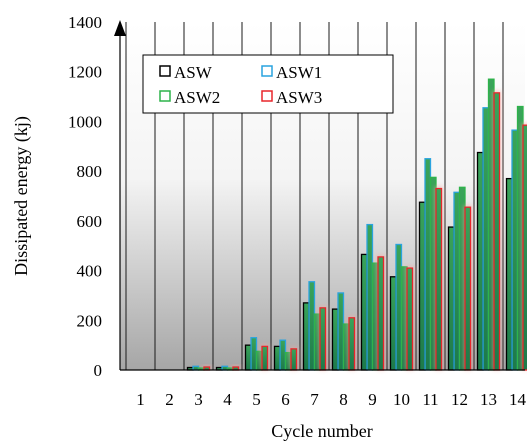 This screenshot has height=445, width=527. Describe the element at coordinates (488, 399) in the screenshot. I see `x-tick-label-13: 13` at that location.